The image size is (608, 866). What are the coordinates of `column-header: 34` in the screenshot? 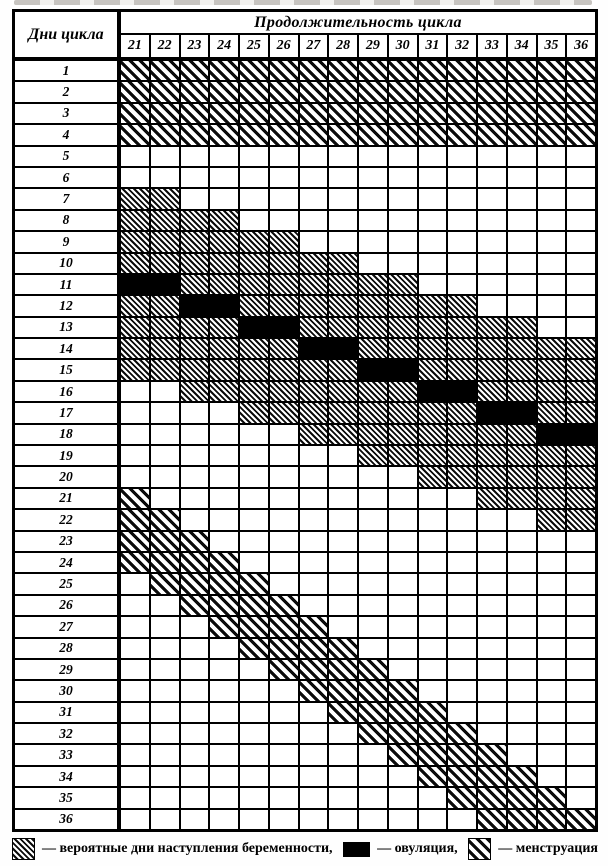 It's located at (521, 47).